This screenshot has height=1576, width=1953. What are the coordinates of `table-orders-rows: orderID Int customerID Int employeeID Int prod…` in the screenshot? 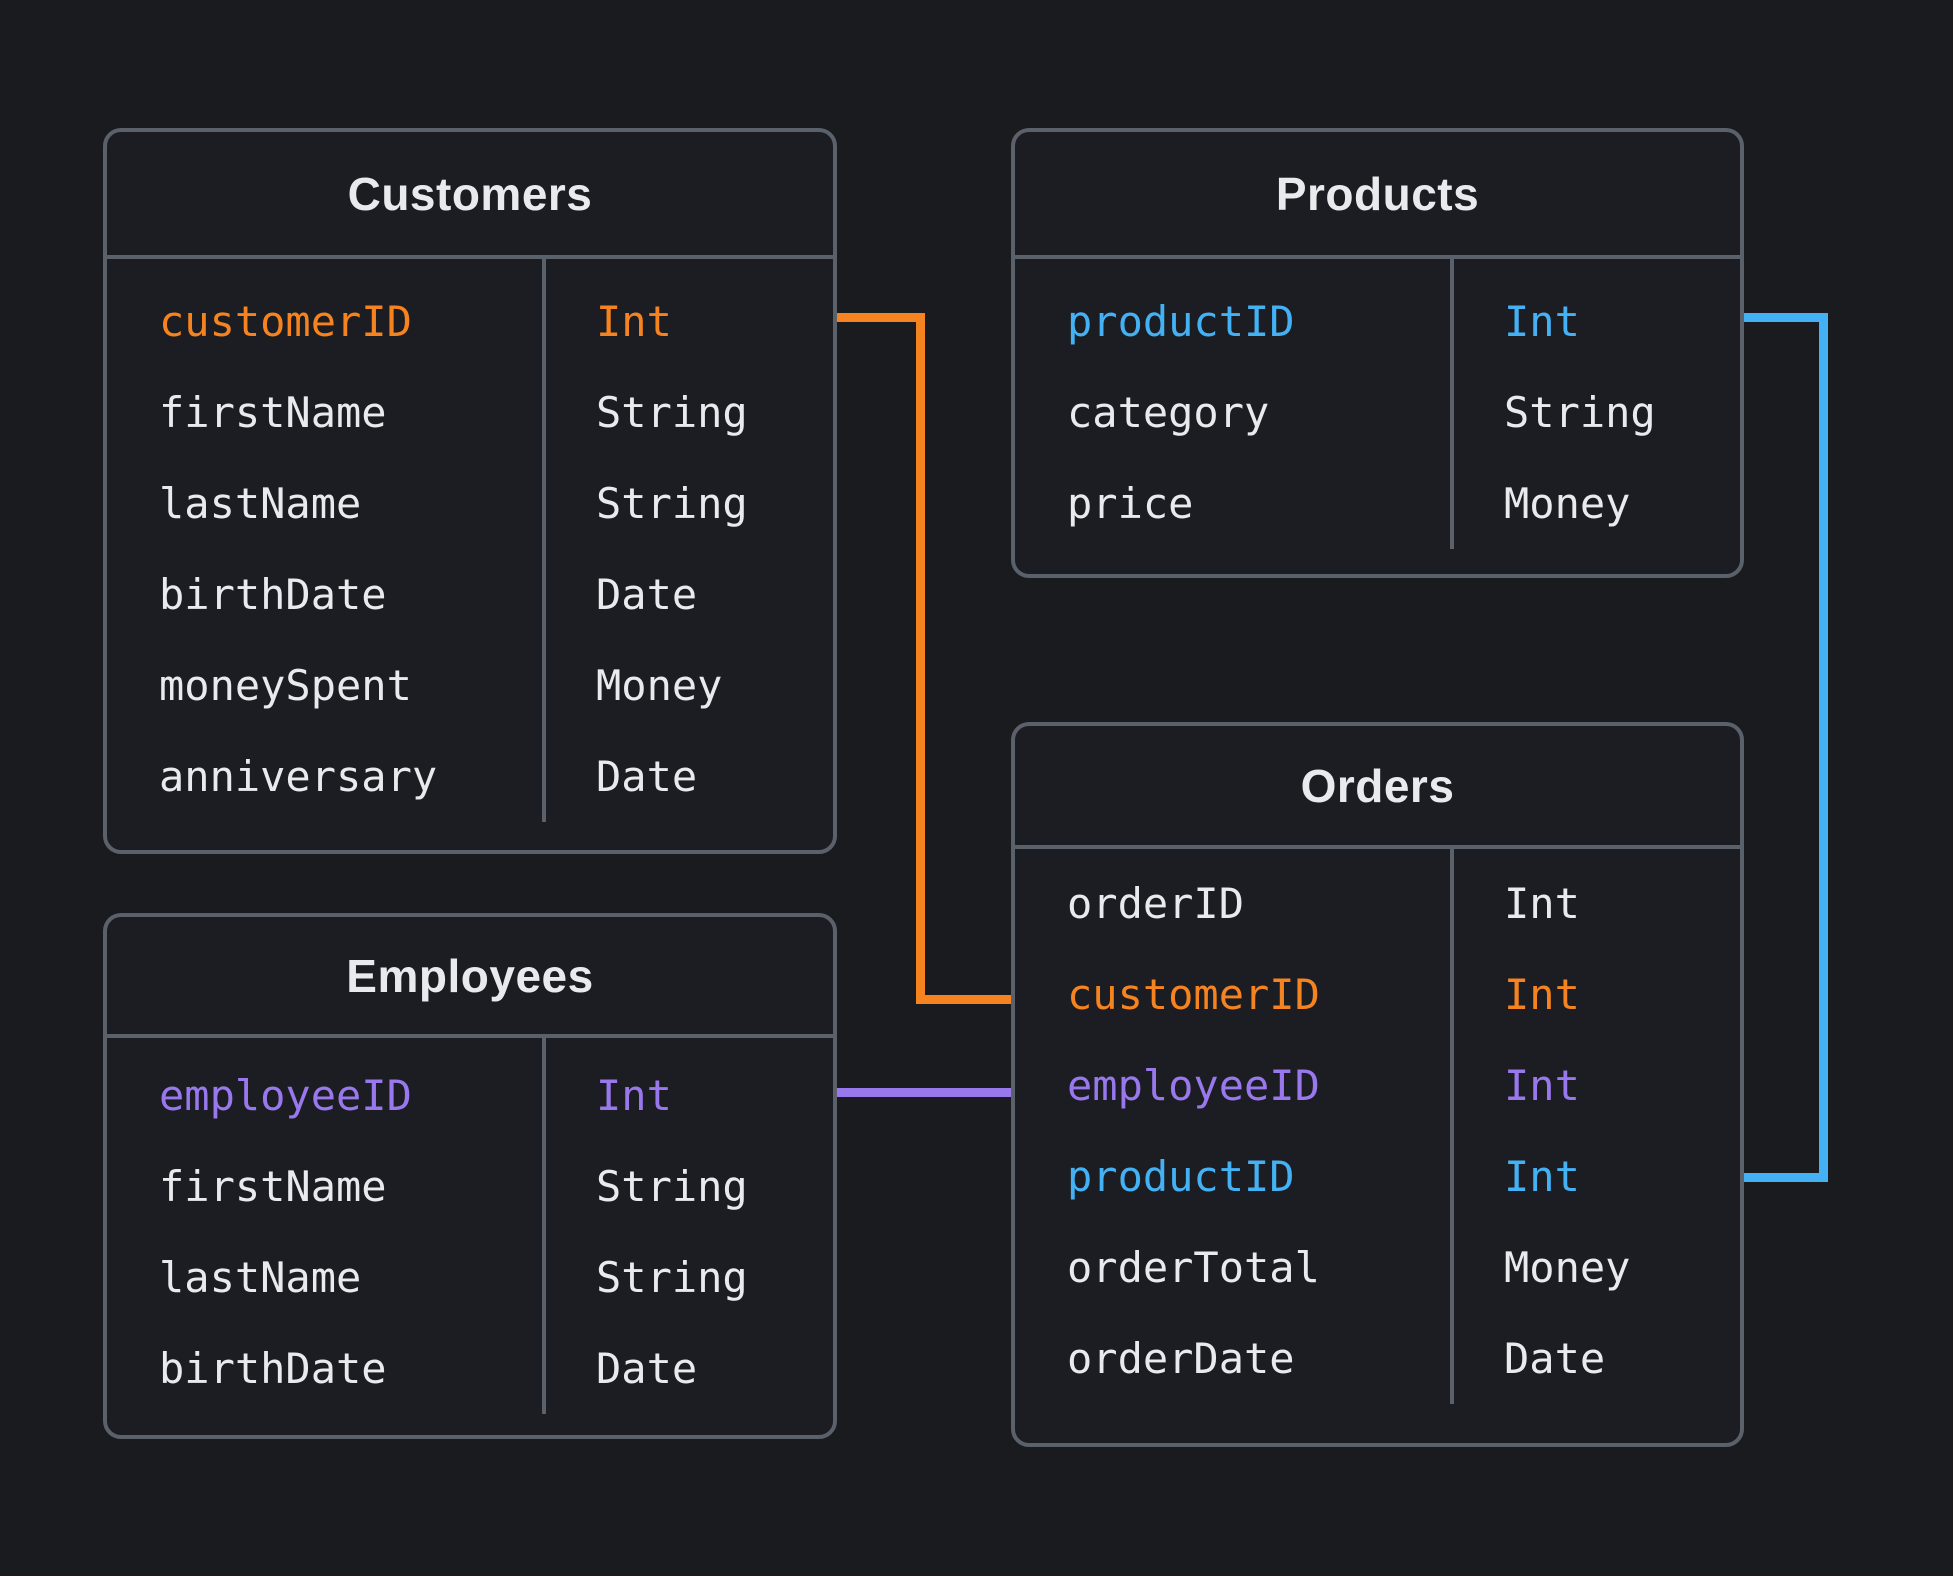 It's located at (1377, 1126).